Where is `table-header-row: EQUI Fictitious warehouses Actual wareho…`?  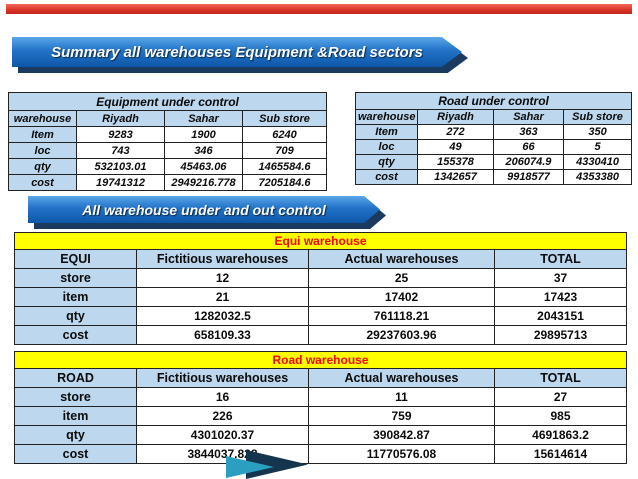
table-header-row: EQUI Fictitious warehouses Actual wareho… is located at coordinates (321, 259).